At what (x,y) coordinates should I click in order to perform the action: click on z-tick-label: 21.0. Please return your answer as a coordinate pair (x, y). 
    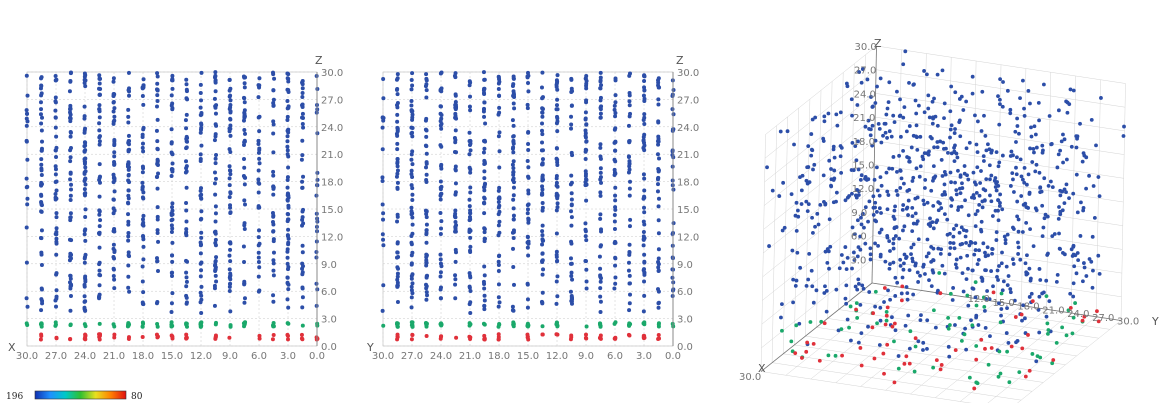
    Looking at the image, I should click on (688, 155).